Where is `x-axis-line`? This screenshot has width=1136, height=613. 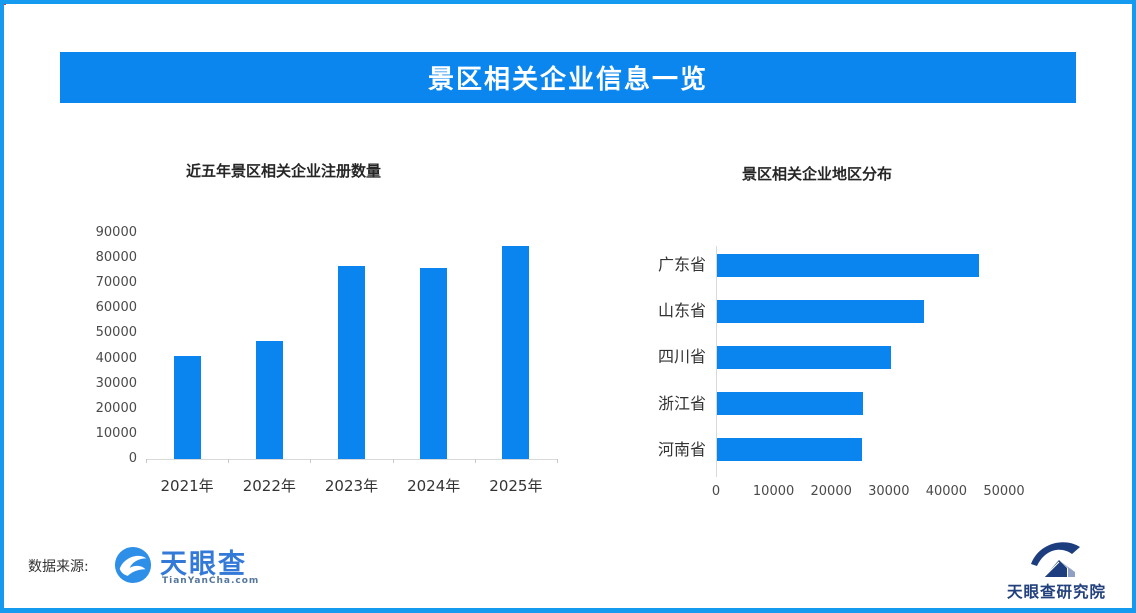
x-axis-line is located at coordinates (352, 459).